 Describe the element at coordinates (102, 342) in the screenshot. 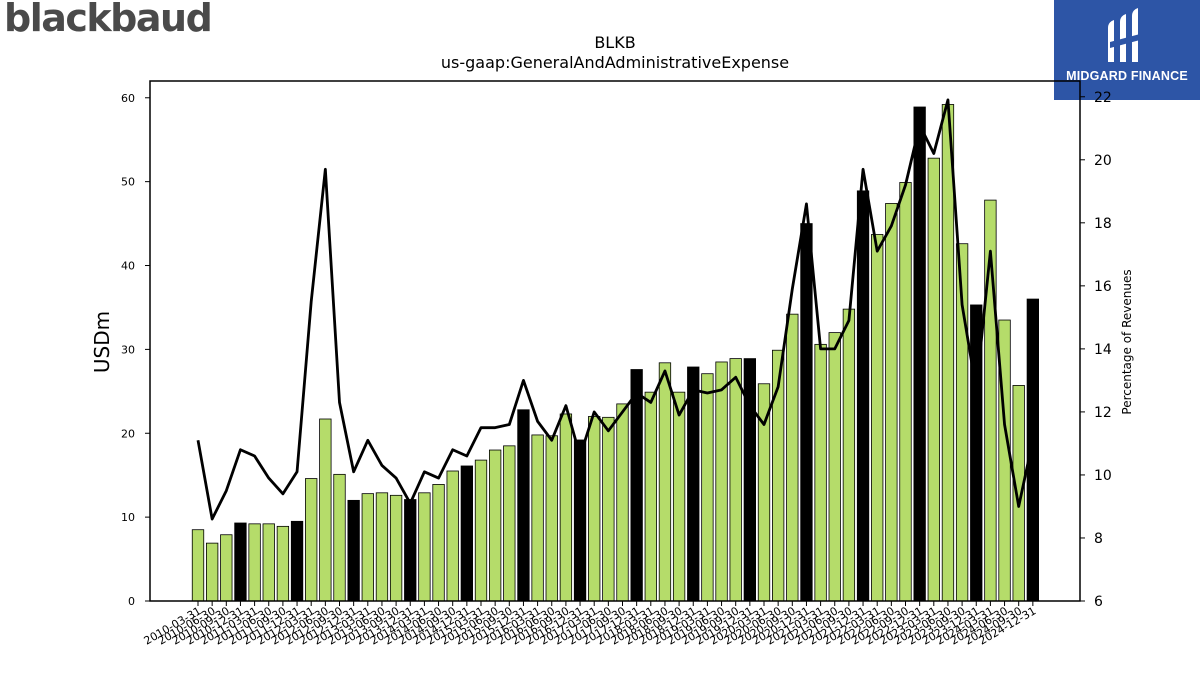

I see `y-axis-label: USDm` at that location.